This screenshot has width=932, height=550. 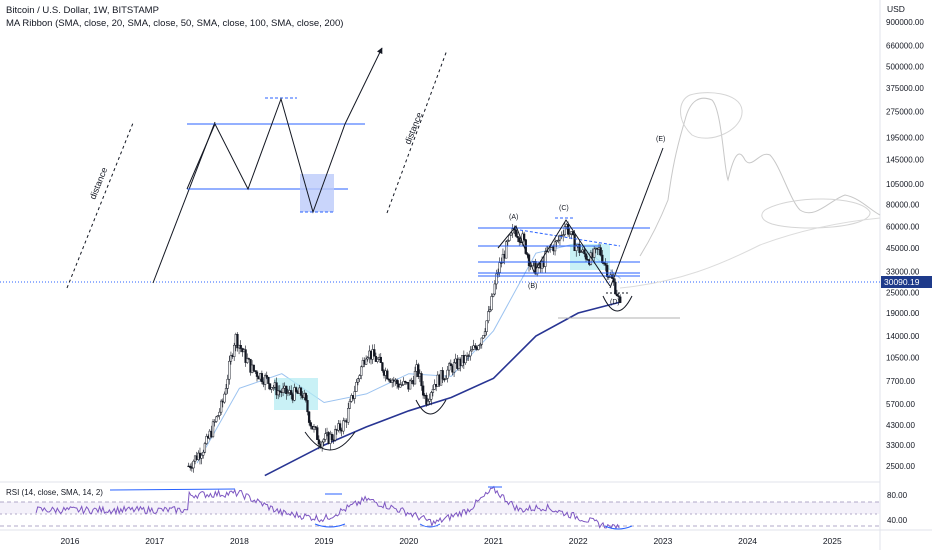 I want to click on price-tick-label: 105000.00, so click(x=905, y=184).